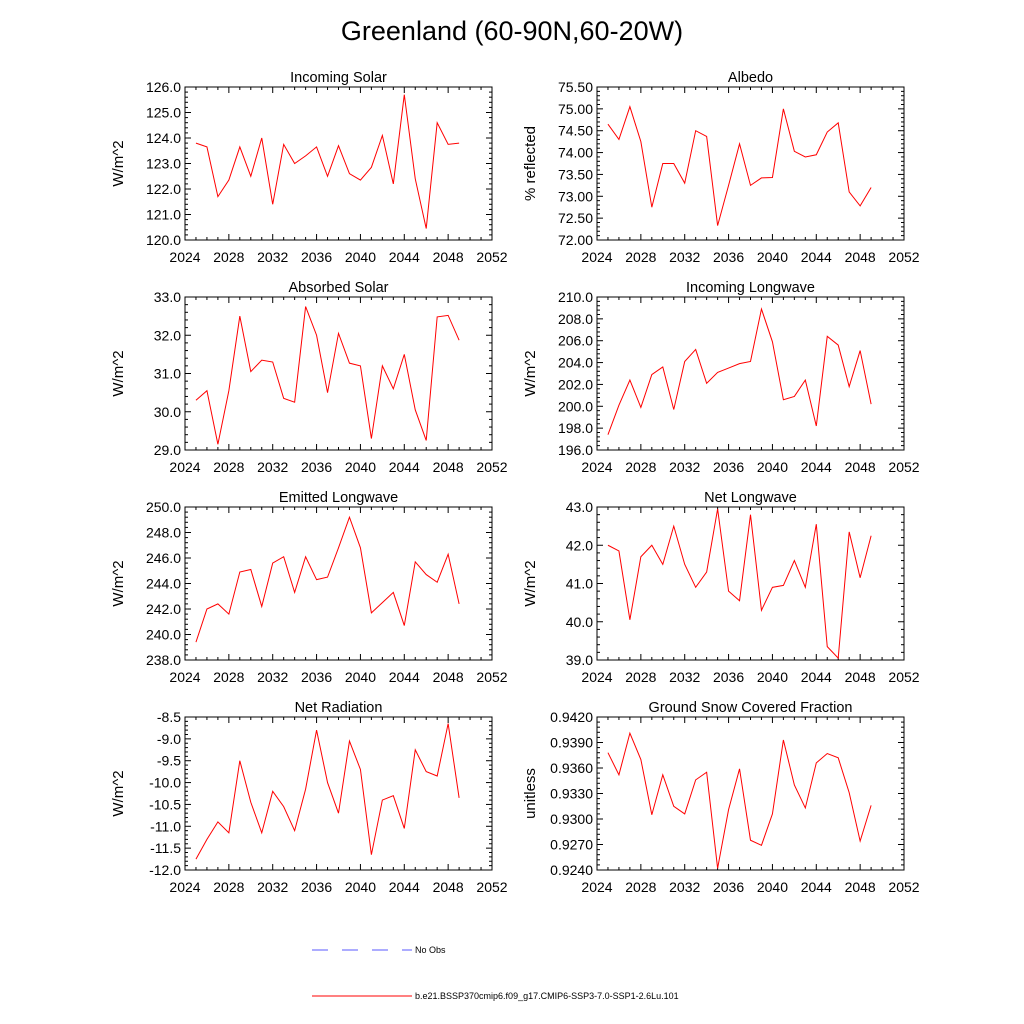  Describe the element at coordinates (575, 384) in the screenshot. I see `y-tick-label: 202.0` at that location.